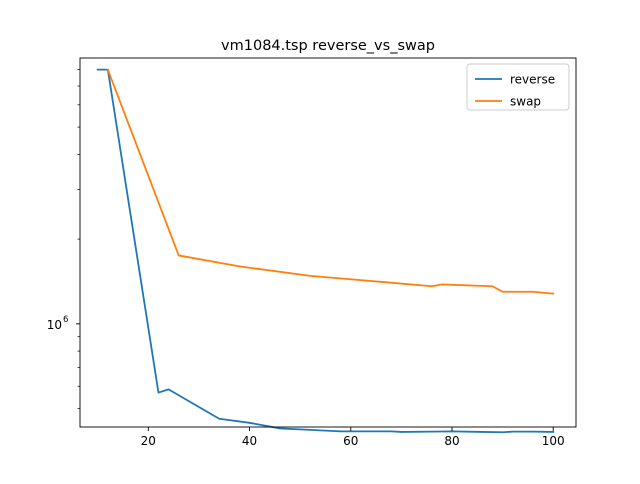 The height and width of the screenshot is (484, 640). I want to click on legend-label-swap: swap, so click(525, 102).